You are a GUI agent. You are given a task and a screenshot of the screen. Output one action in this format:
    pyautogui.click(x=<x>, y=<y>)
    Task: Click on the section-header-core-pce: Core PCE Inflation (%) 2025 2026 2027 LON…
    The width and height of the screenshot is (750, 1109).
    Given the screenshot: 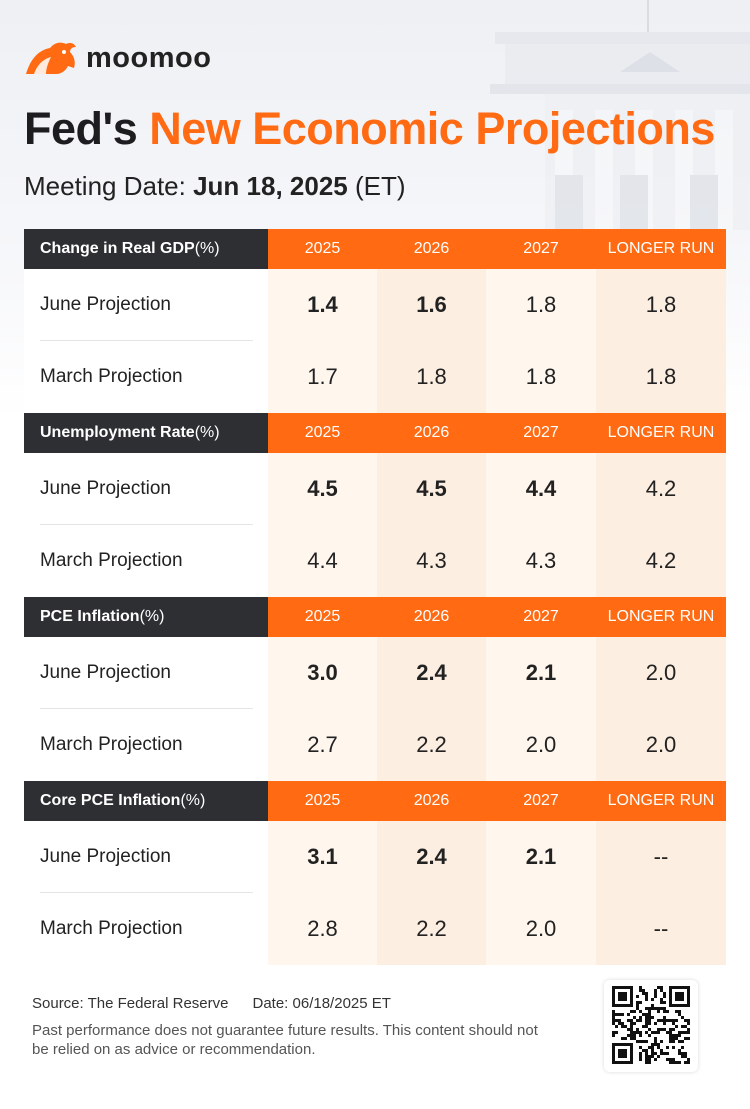 What is the action you would take?
    pyautogui.click(x=375, y=801)
    